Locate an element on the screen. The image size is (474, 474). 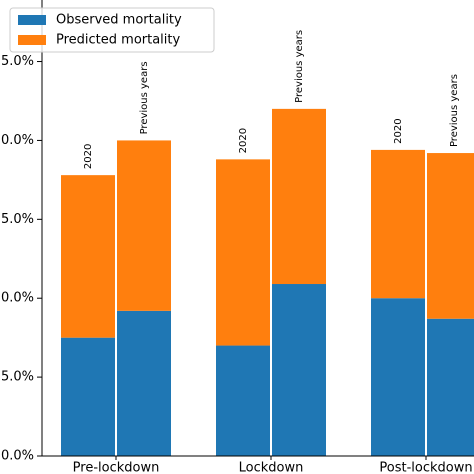
legend-label: Observed mortality is located at coordinates (119, 20).